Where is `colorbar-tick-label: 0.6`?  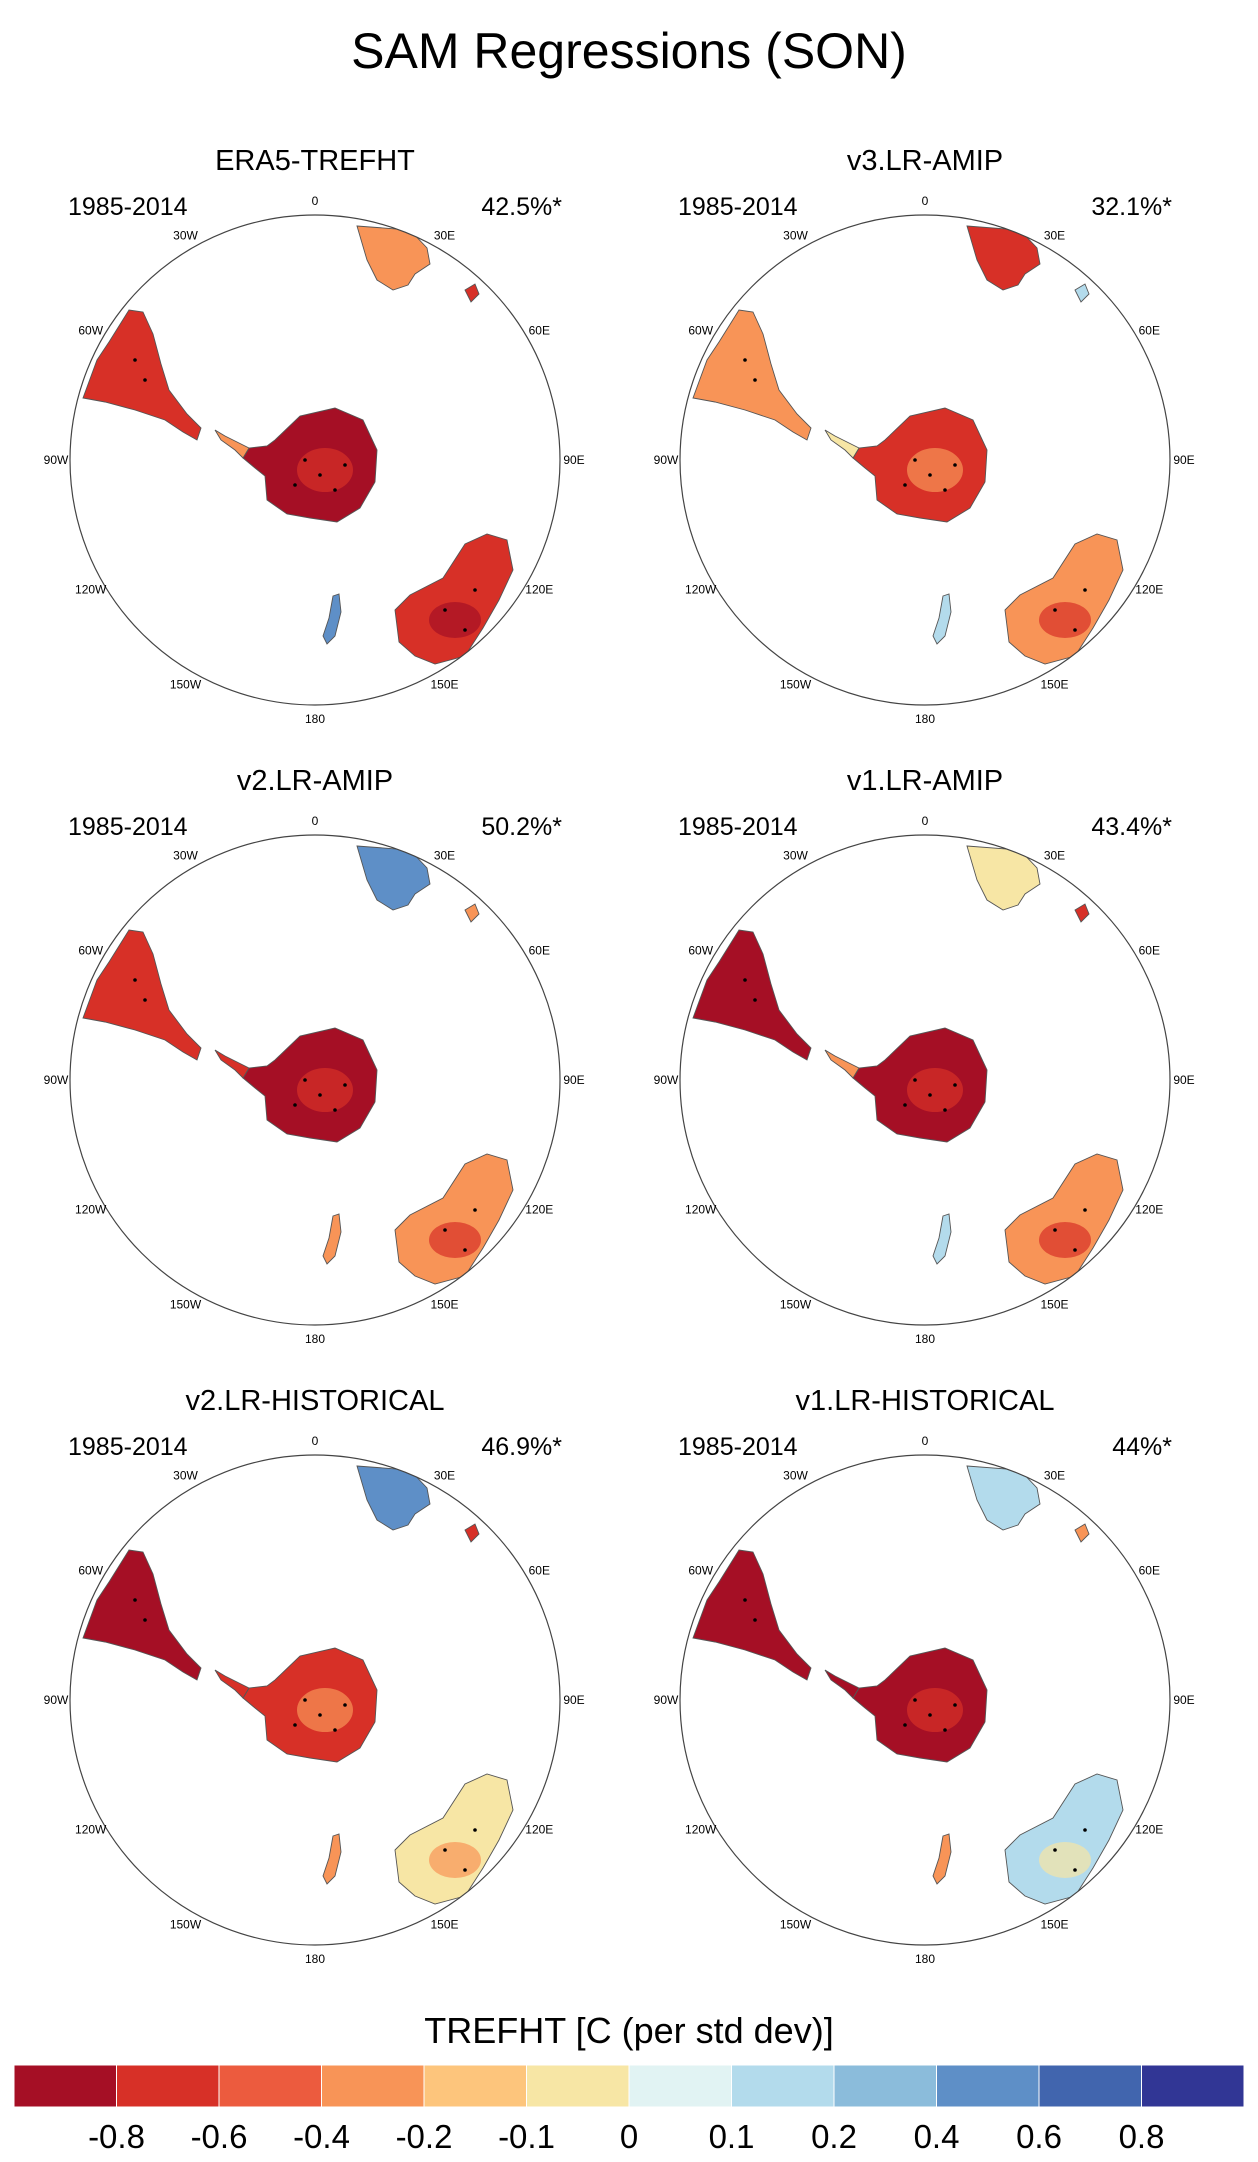
colorbar-tick-label: 0.6 is located at coordinates (1039, 2136).